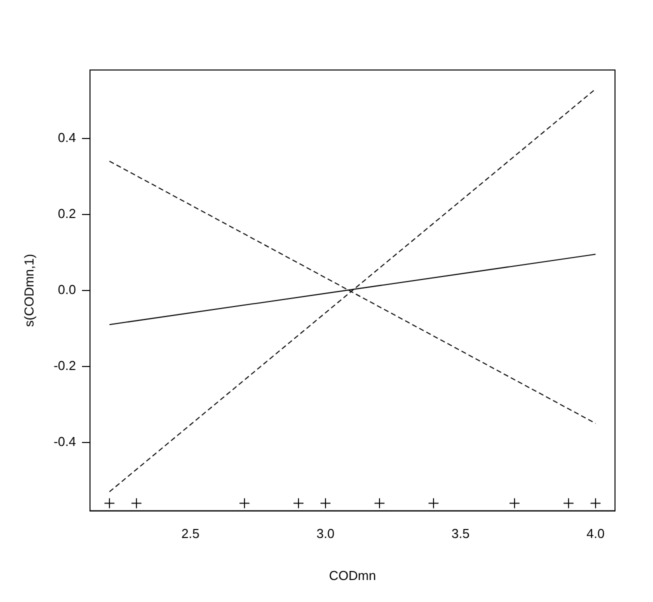 Image resolution: width=653 pixels, height=602 pixels. I want to click on y-tick-label: -0.4, so click(65, 441).